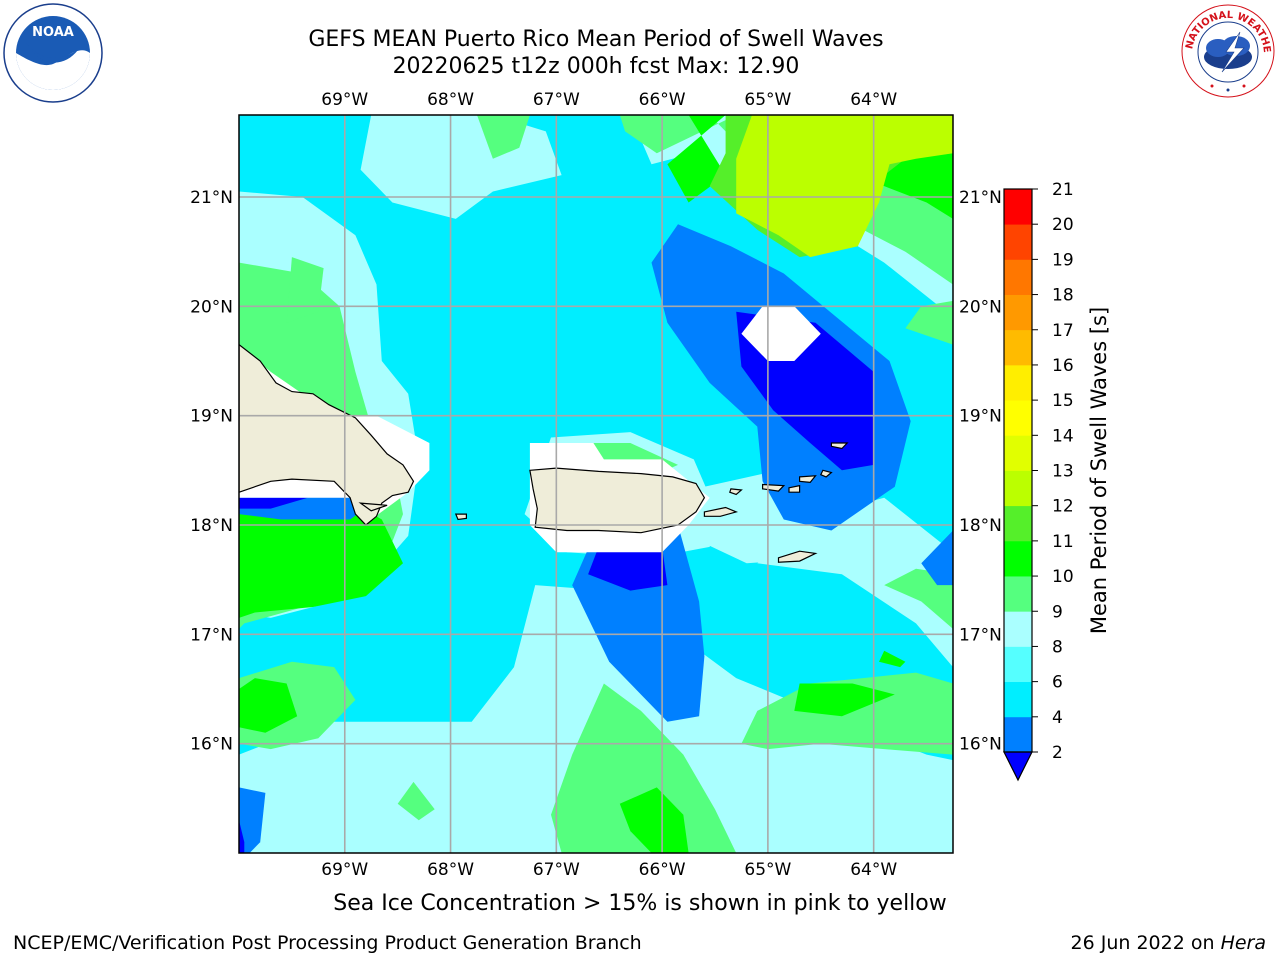 The width and height of the screenshot is (1280, 960). Describe the element at coordinates (1063, 260) in the screenshot. I see `colorbar-tick-label: 19` at that location.